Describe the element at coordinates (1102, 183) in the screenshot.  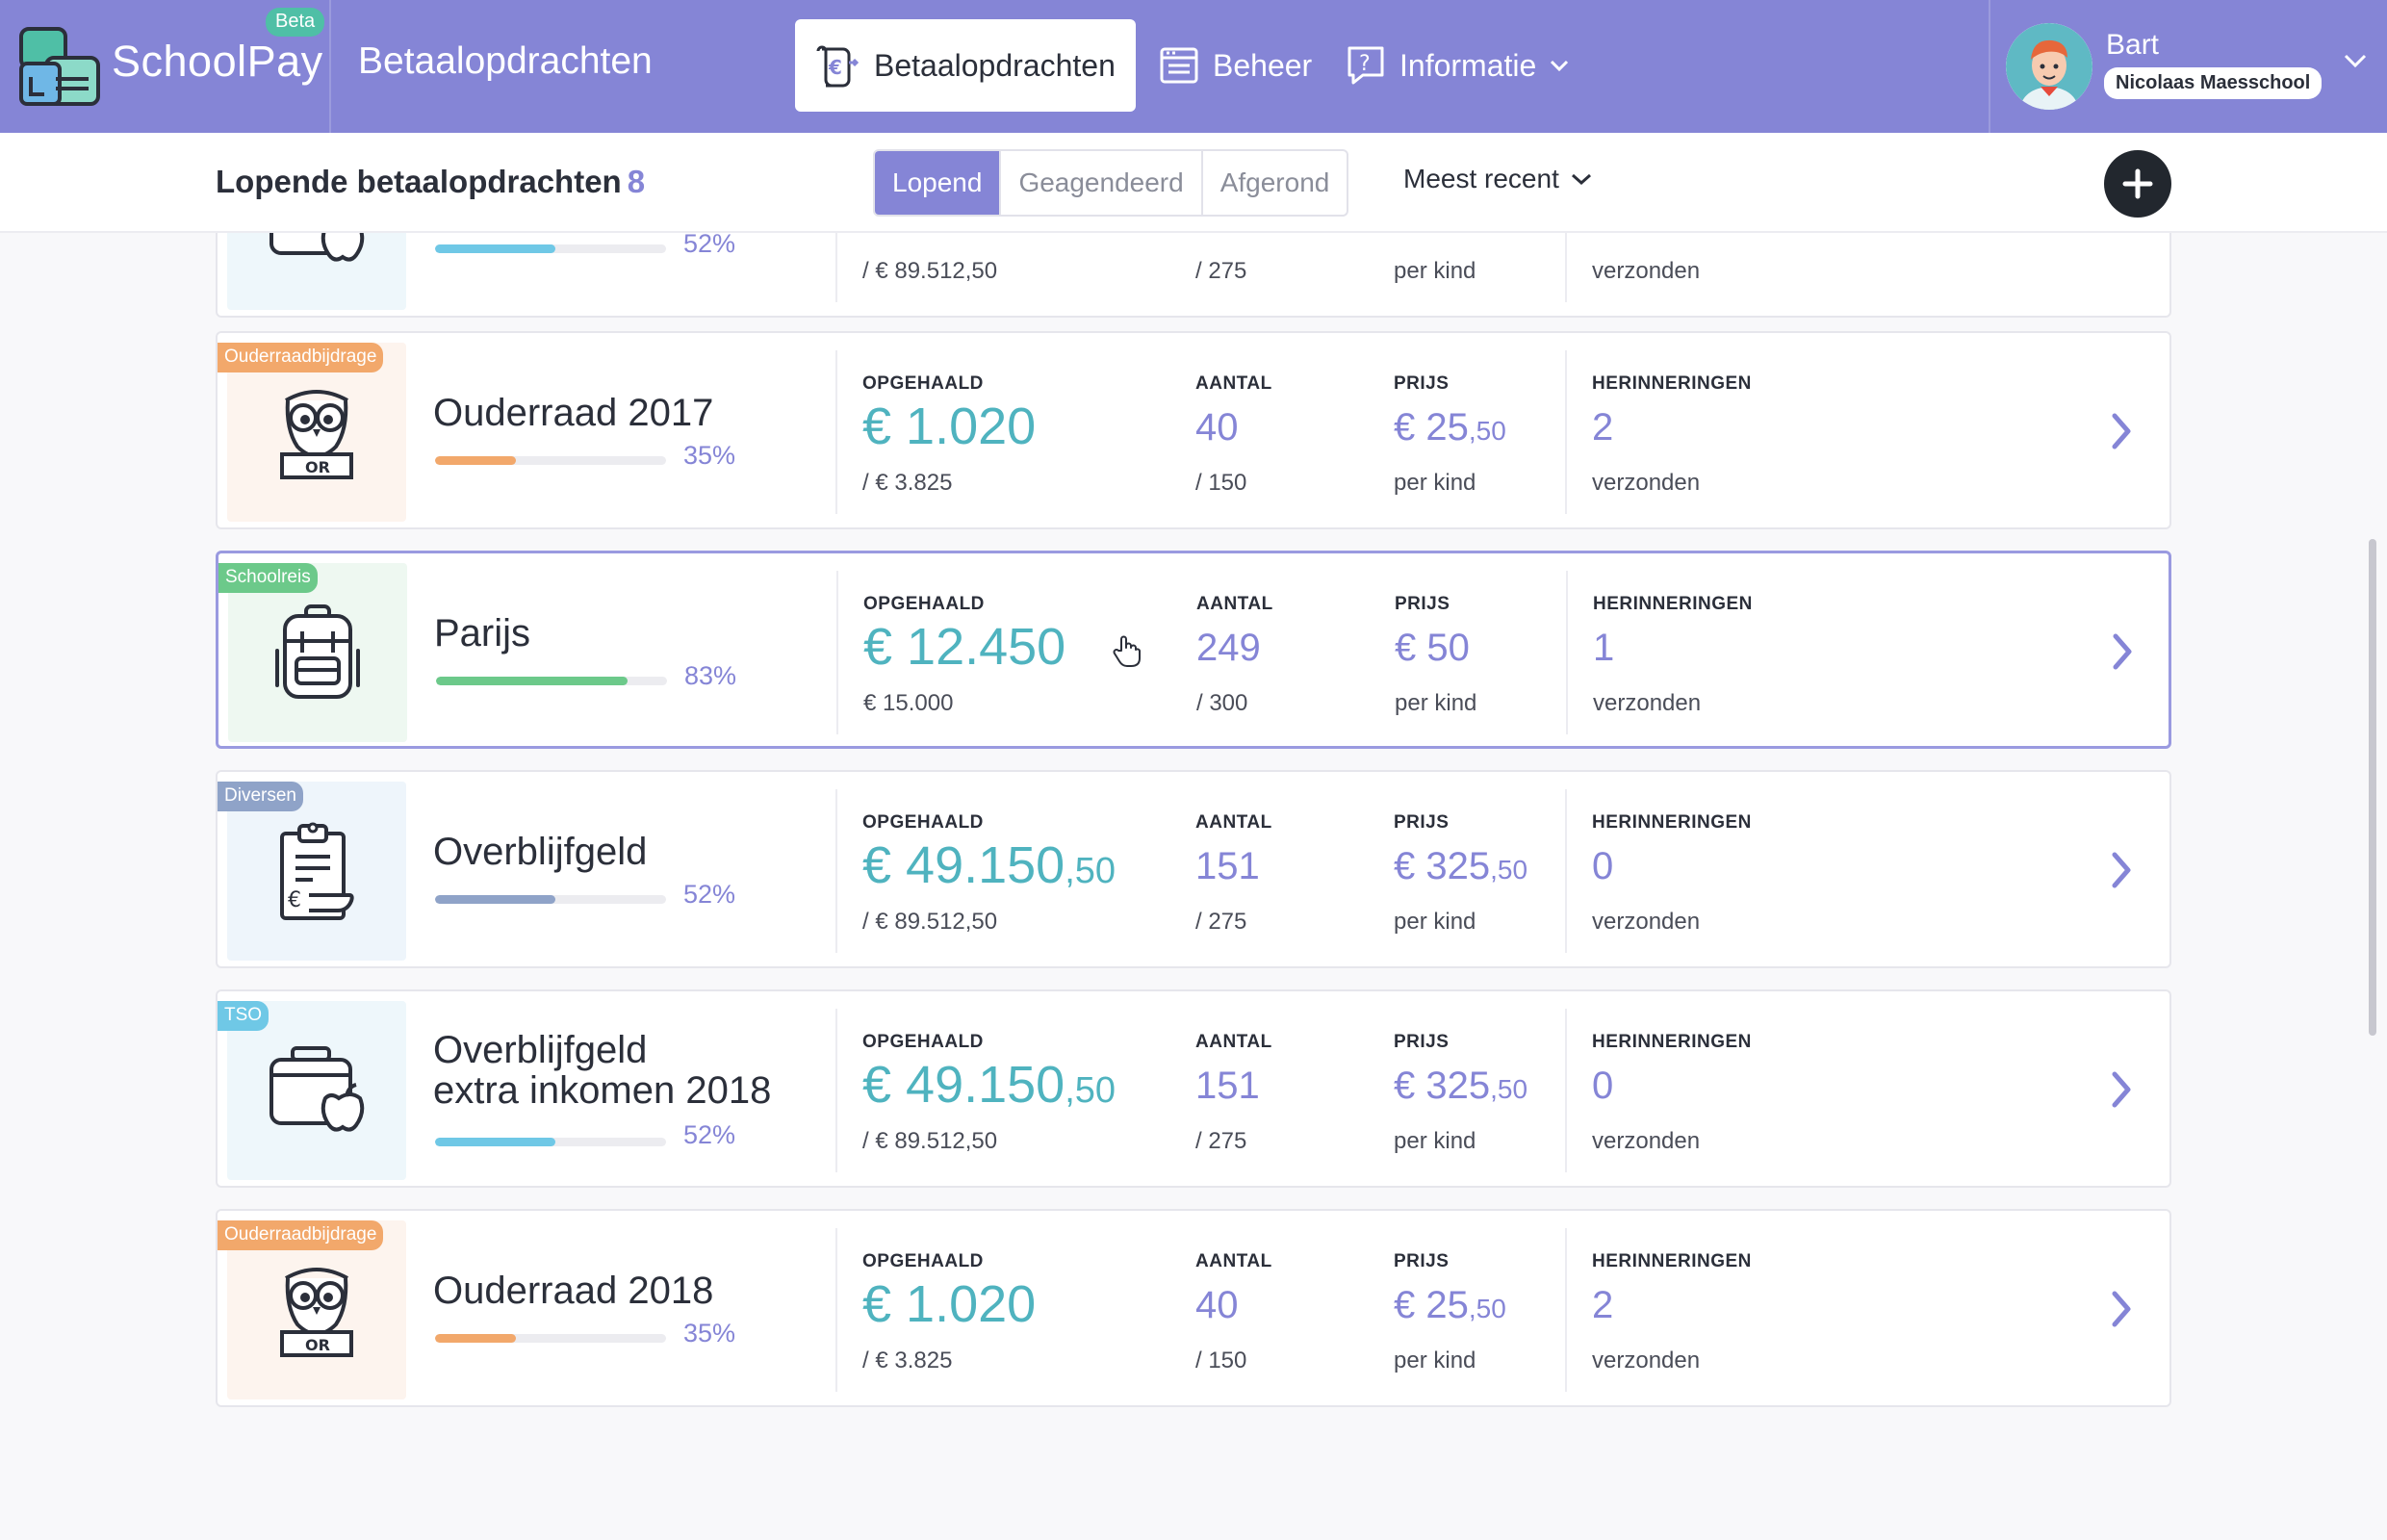
I see `filter-geagendeerd: Geagendeerd` at that location.